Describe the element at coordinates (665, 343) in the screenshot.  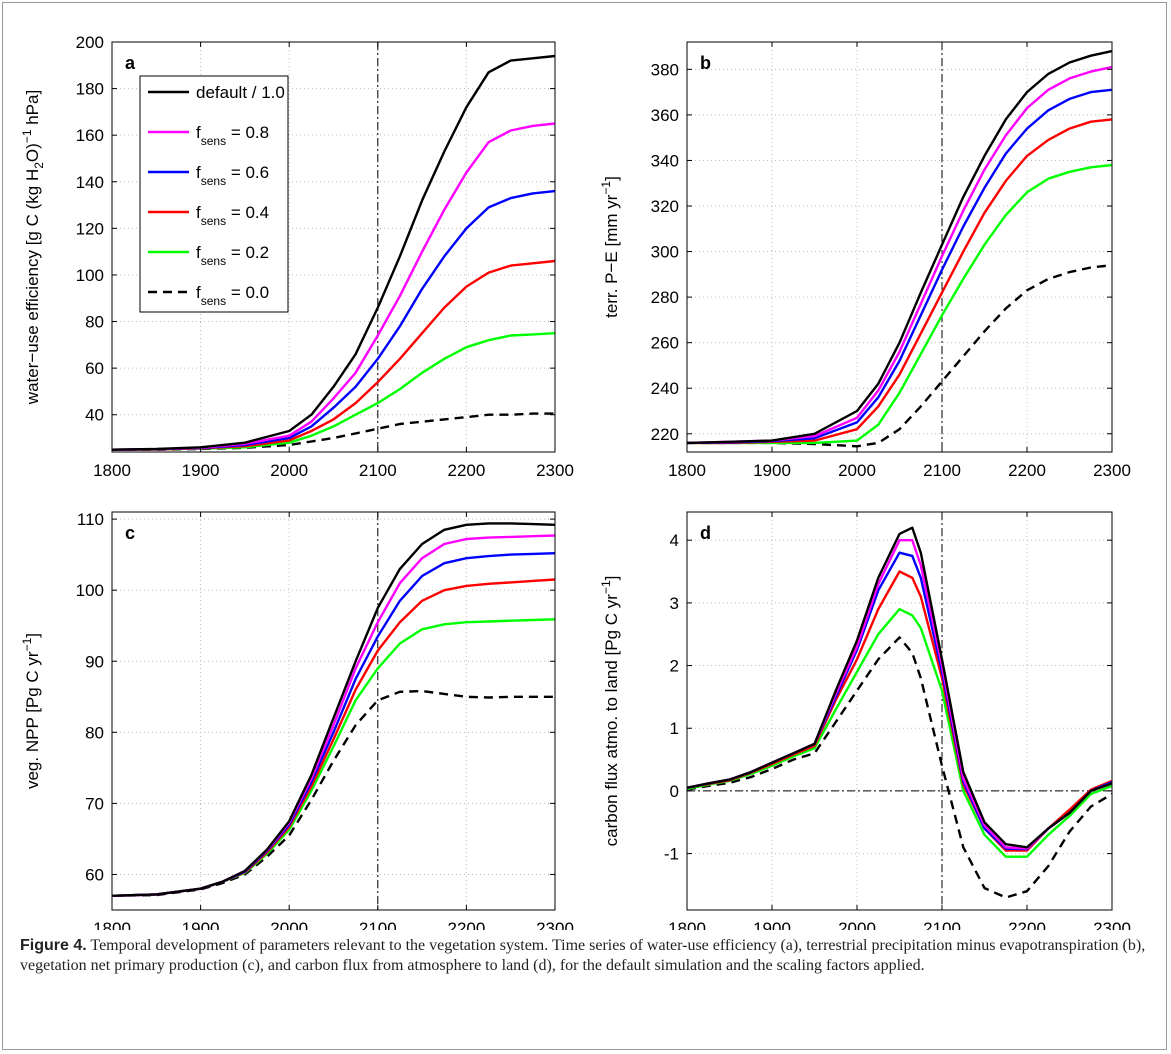
I see `y-tick-label: 260` at that location.